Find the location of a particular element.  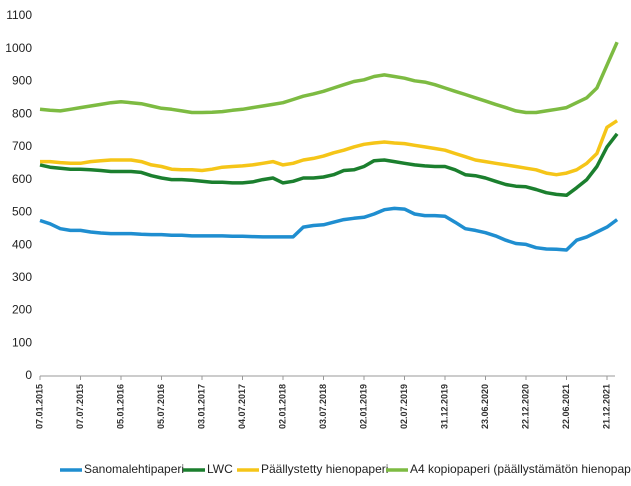

x-tick-label: 31.12.2019 is located at coordinates (444, 406).